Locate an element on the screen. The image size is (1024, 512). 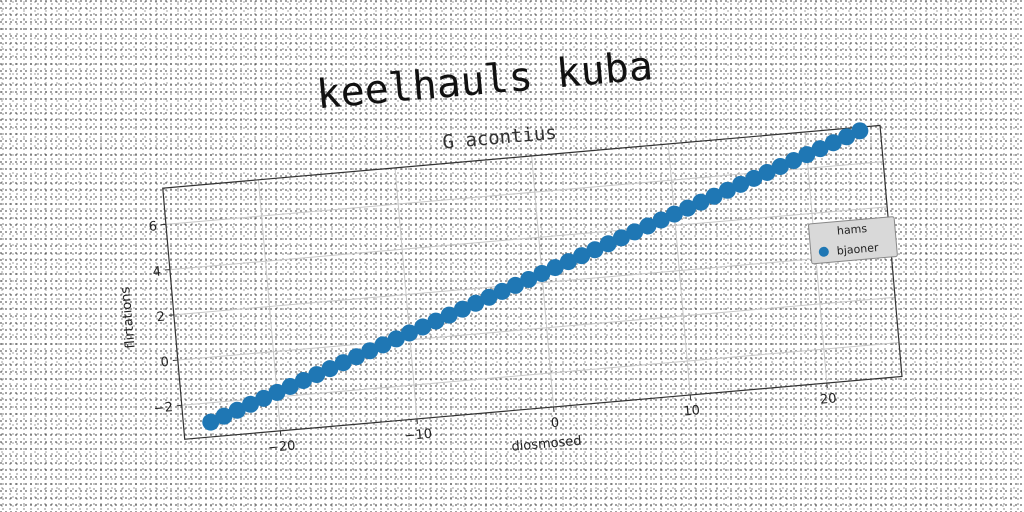
x-tick-label: 0 is located at coordinates (555, 424).